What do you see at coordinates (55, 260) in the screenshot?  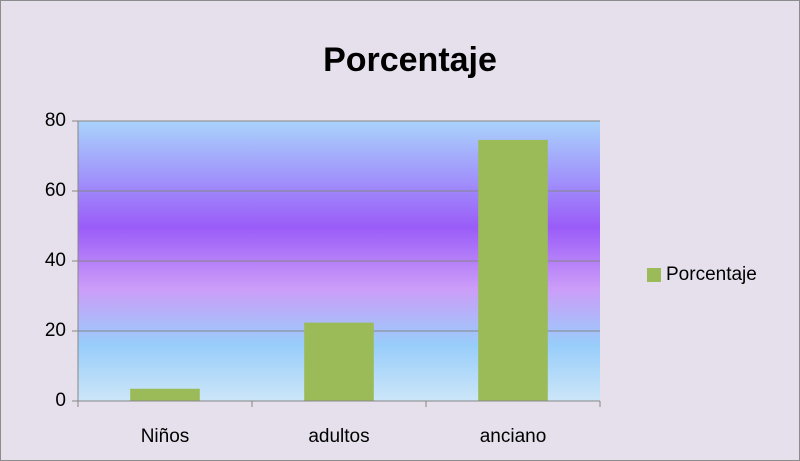 I see `y-tick-label: 40` at bounding box center [55, 260].